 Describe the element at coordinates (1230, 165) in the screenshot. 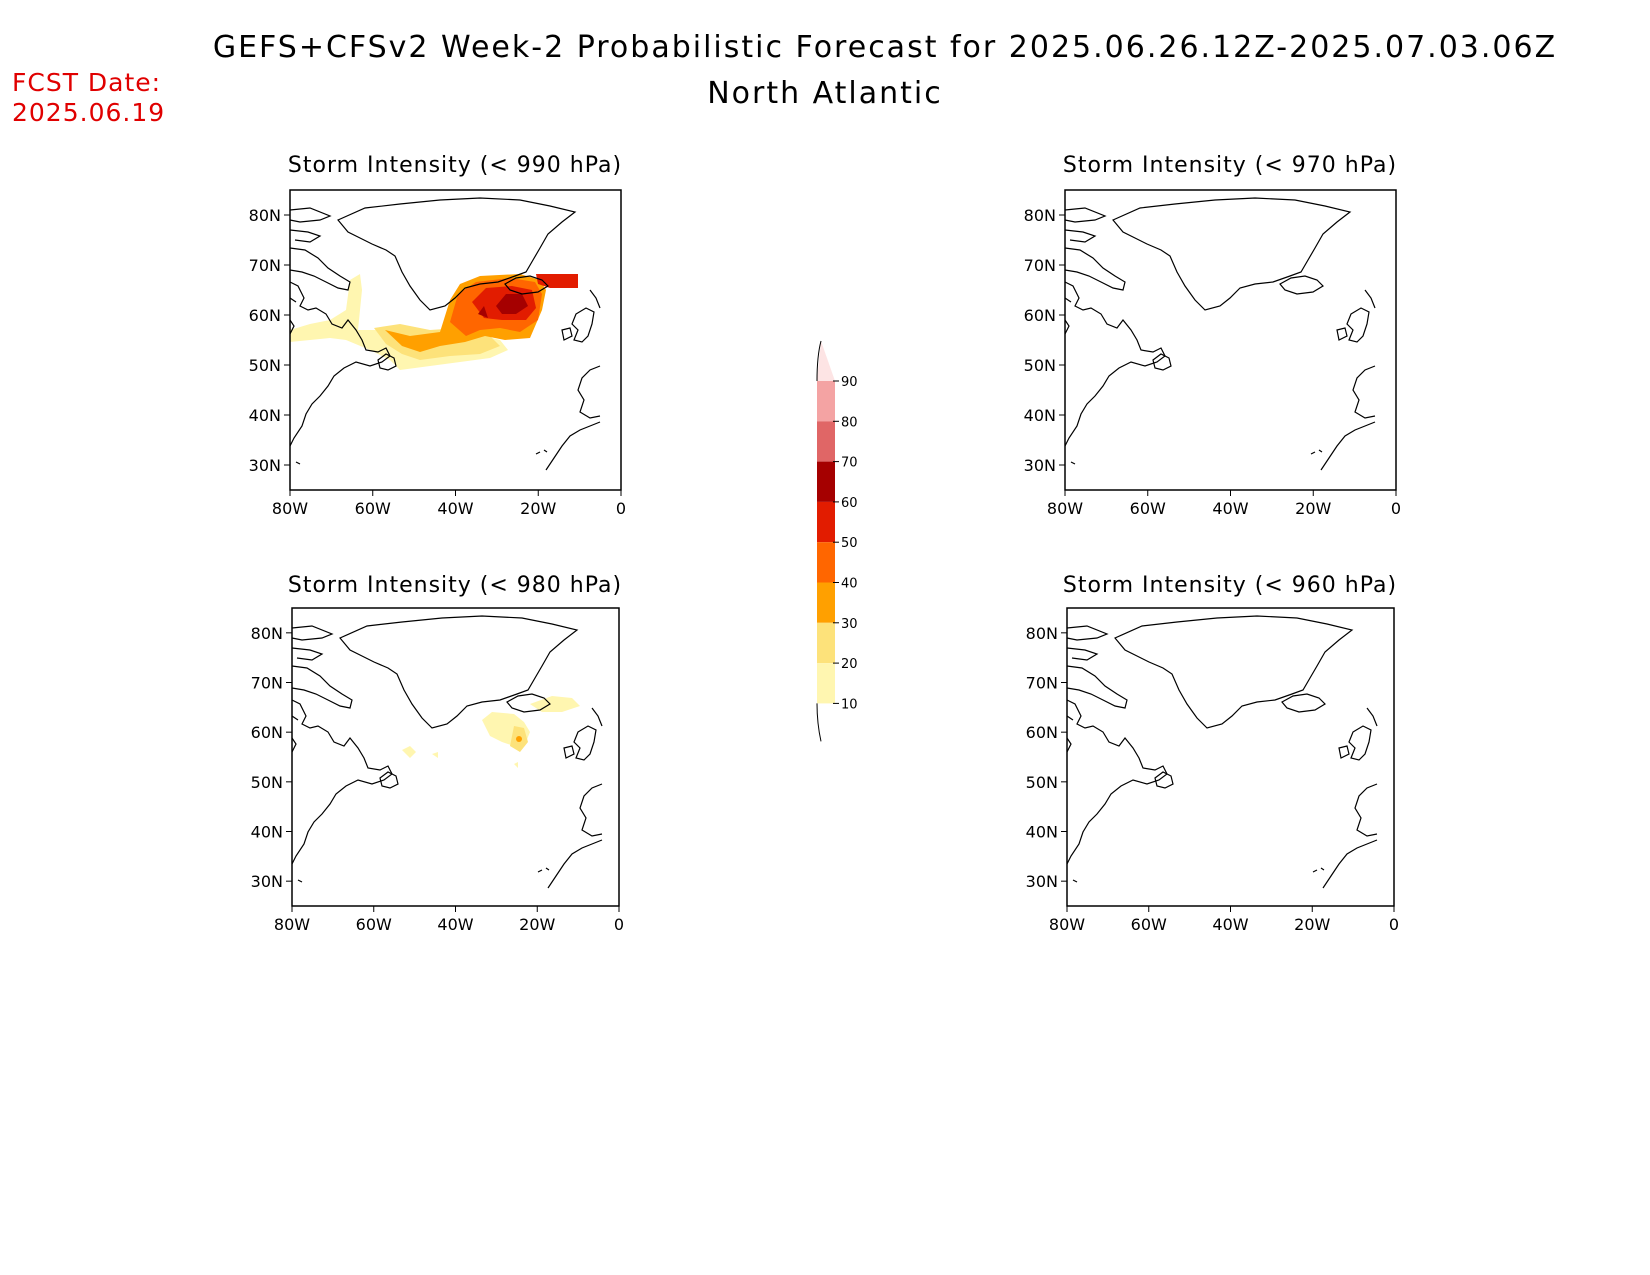

I see `panel-title: Storm Intensity (< 970 hPa)` at that location.